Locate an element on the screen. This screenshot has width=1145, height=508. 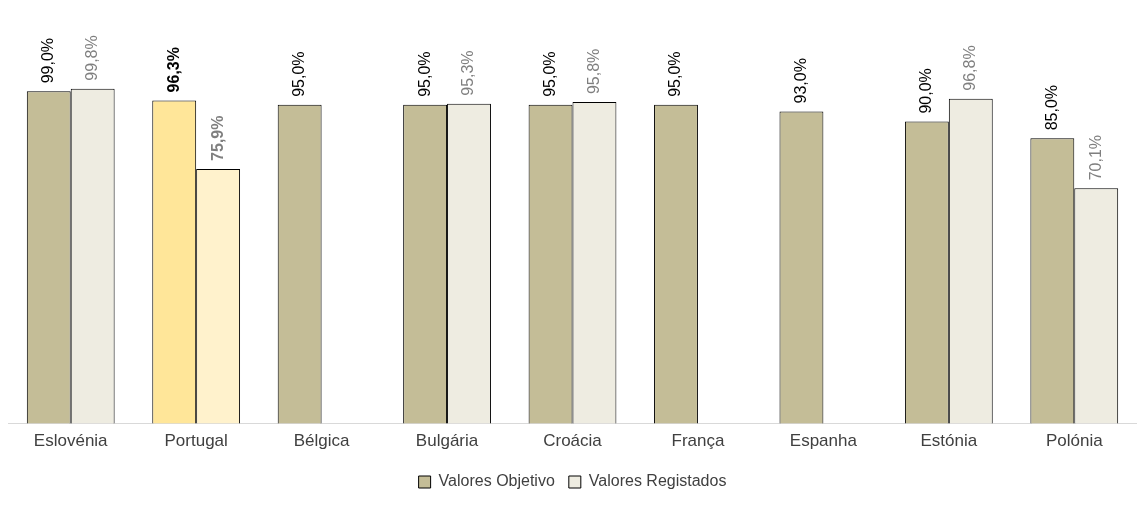
data-label: 99,8% is located at coordinates (92, 58).